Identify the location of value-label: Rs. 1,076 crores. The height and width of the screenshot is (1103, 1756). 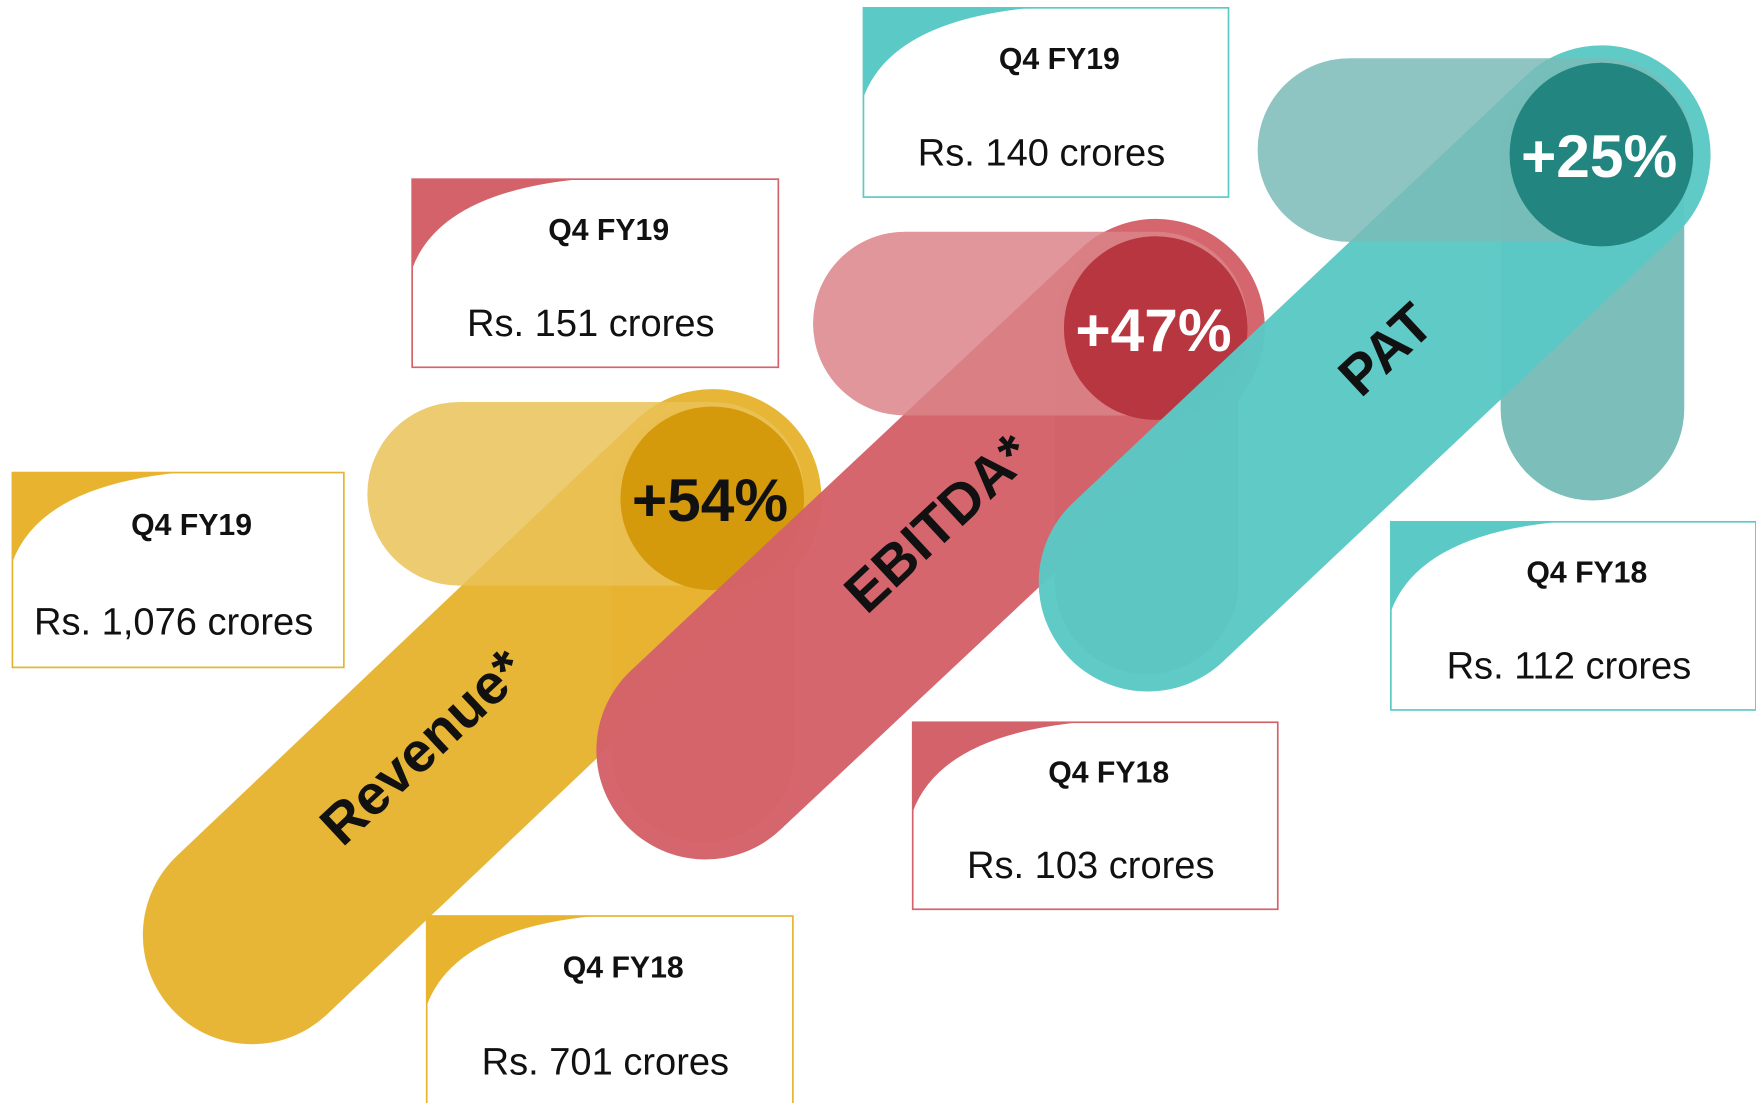
(173, 623).